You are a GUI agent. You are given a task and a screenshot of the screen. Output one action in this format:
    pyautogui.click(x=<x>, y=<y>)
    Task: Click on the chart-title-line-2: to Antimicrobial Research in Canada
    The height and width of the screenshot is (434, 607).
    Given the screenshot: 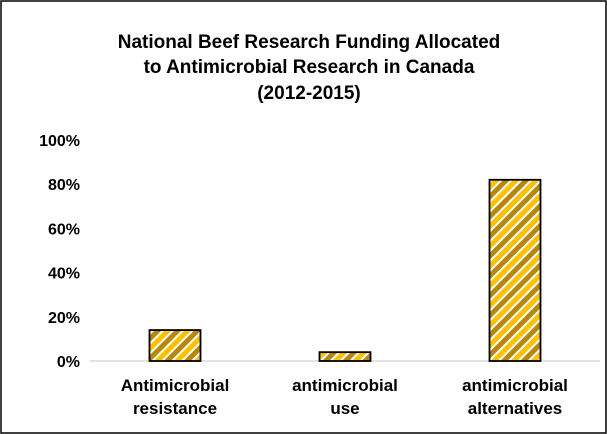 What is the action you would take?
    pyautogui.click(x=309, y=67)
    